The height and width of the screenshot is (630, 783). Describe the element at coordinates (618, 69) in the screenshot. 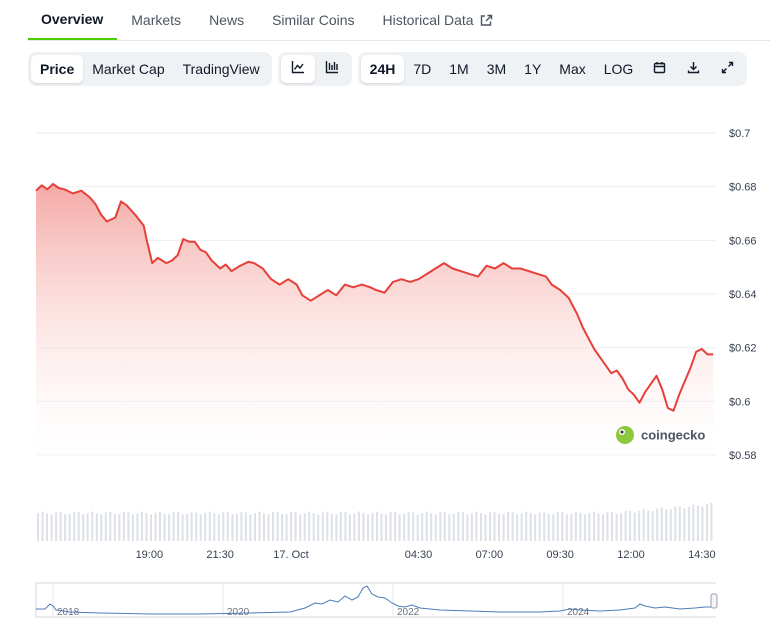

I see `log-scale-button: LOG` at that location.